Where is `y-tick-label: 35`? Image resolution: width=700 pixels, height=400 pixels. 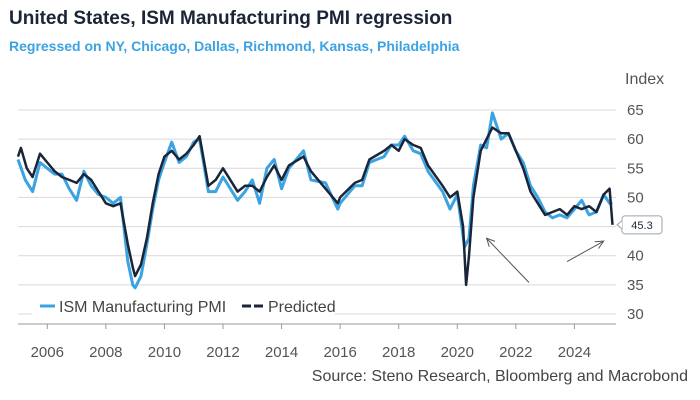
y-tick-label: 35 is located at coordinates (635, 285).